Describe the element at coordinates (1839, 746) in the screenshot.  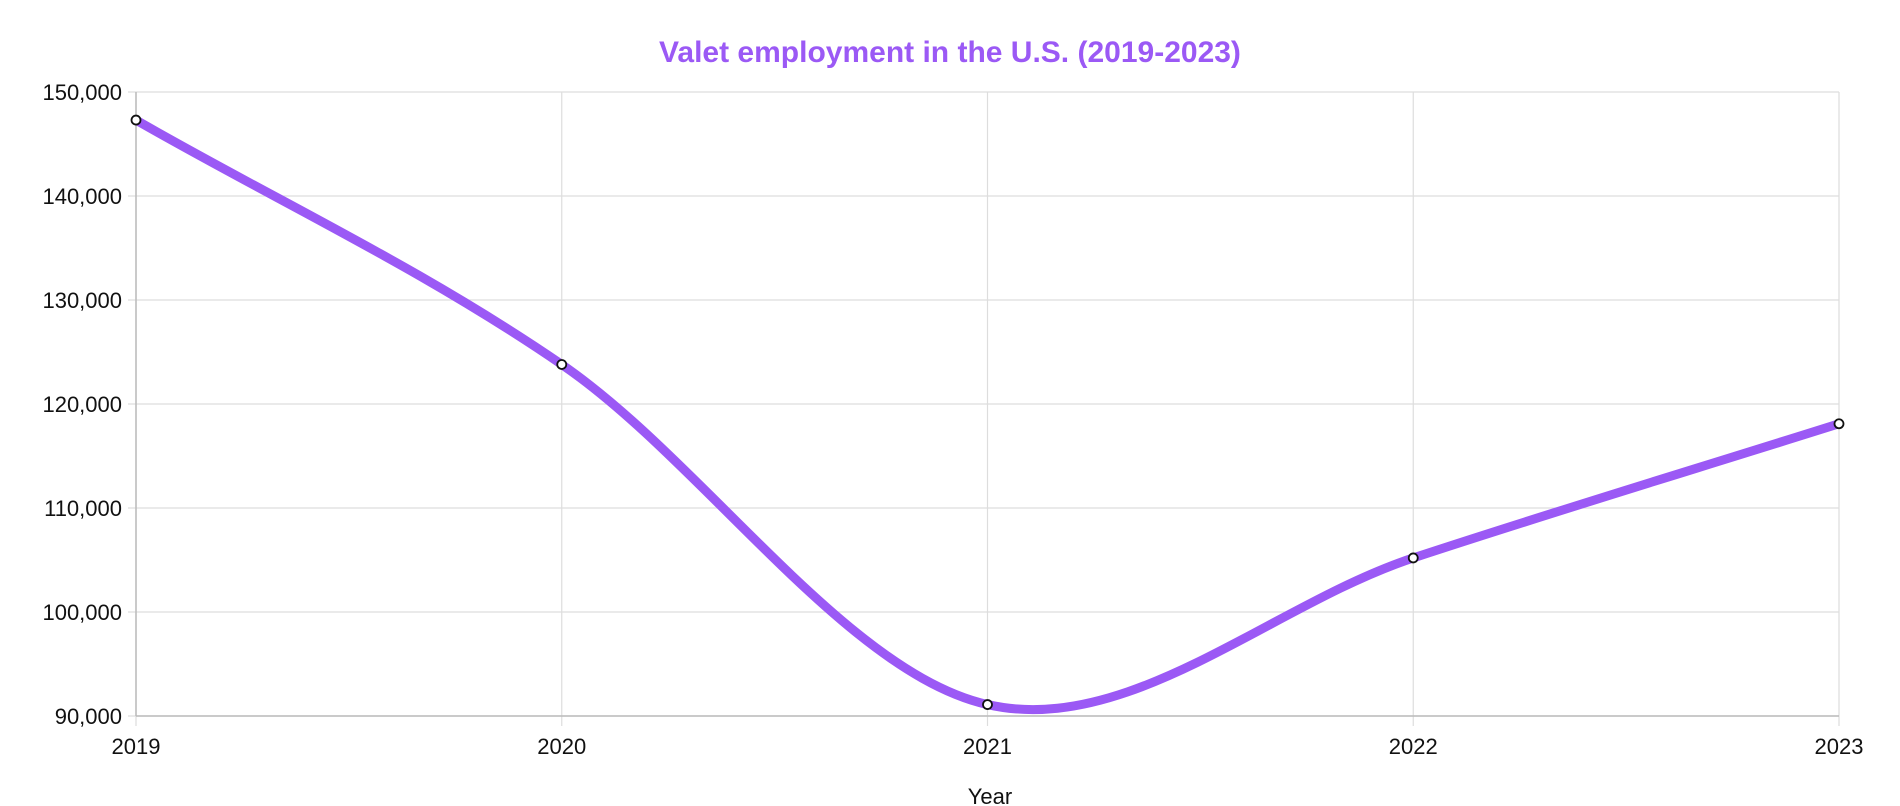
I see `x-tick-label: 2023` at that location.